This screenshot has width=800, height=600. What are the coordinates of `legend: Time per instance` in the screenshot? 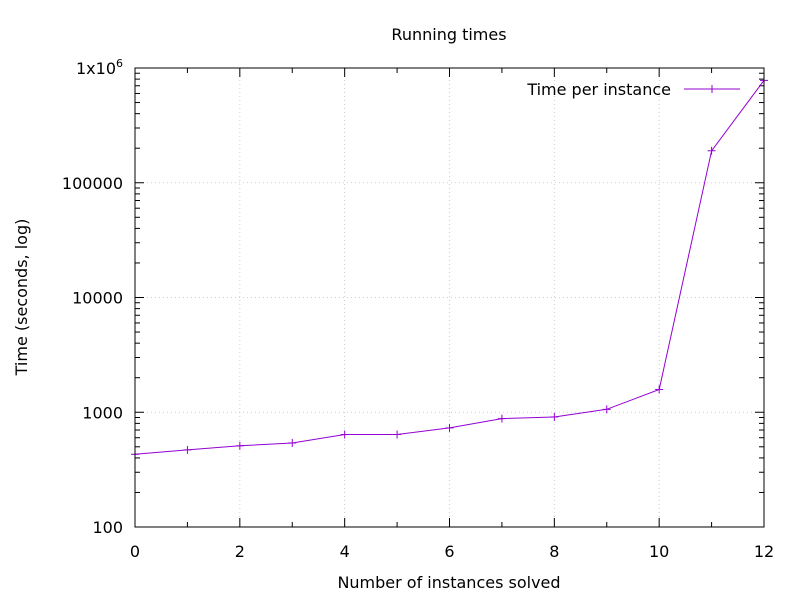 It's located at (633, 89).